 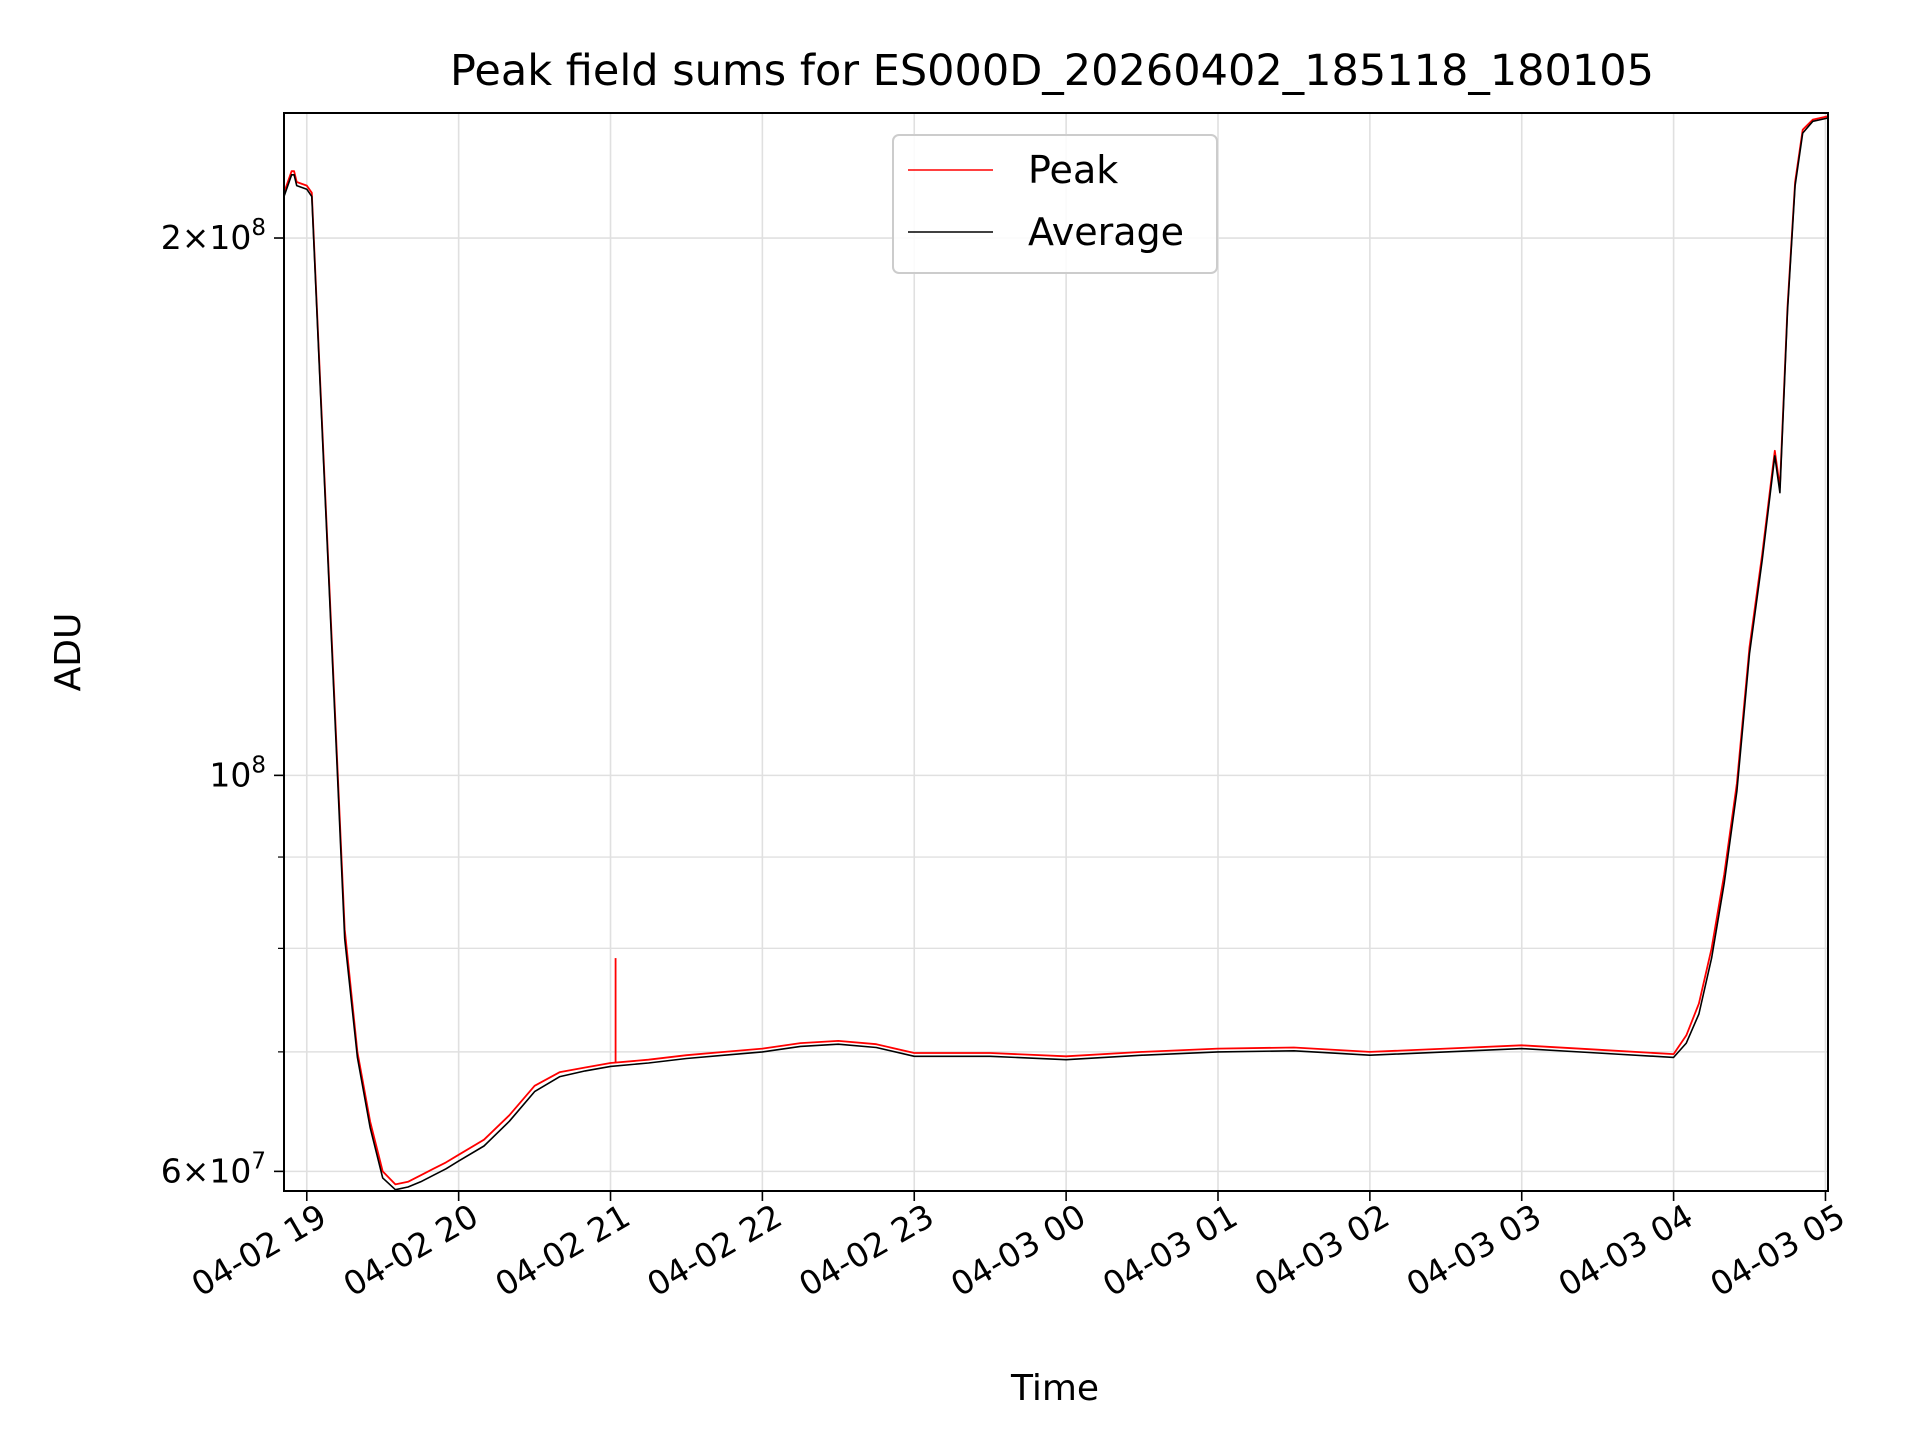 What do you see at coordinates (237, 773) in the screenshot?
I see `y-tick-label: 108` at bounding box center [237, 773].